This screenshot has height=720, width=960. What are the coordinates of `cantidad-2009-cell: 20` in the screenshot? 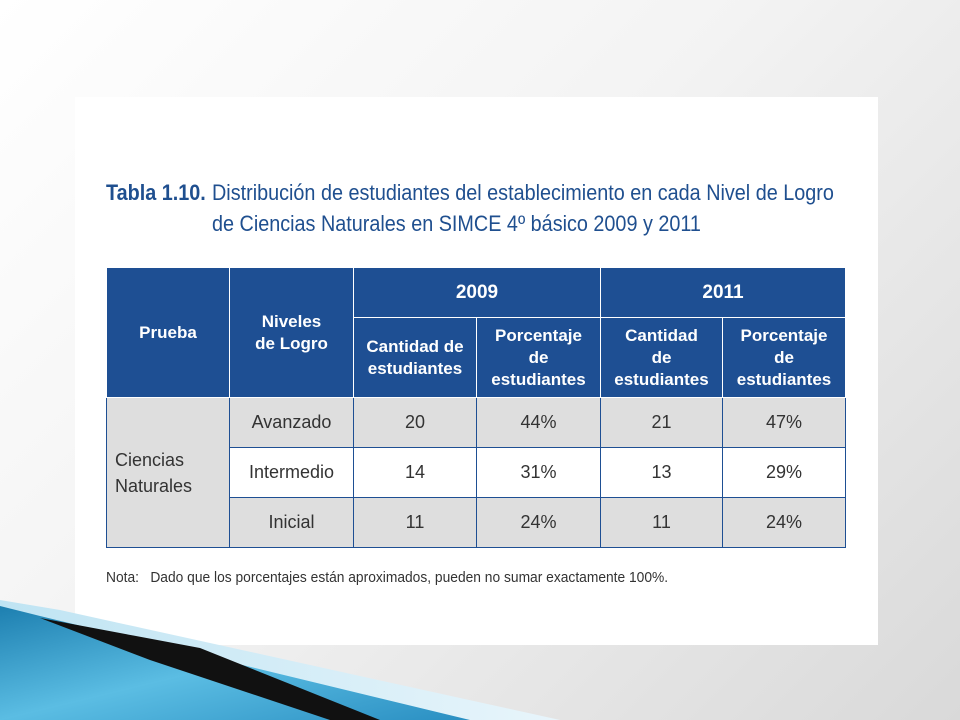 It's located at (415, 422).